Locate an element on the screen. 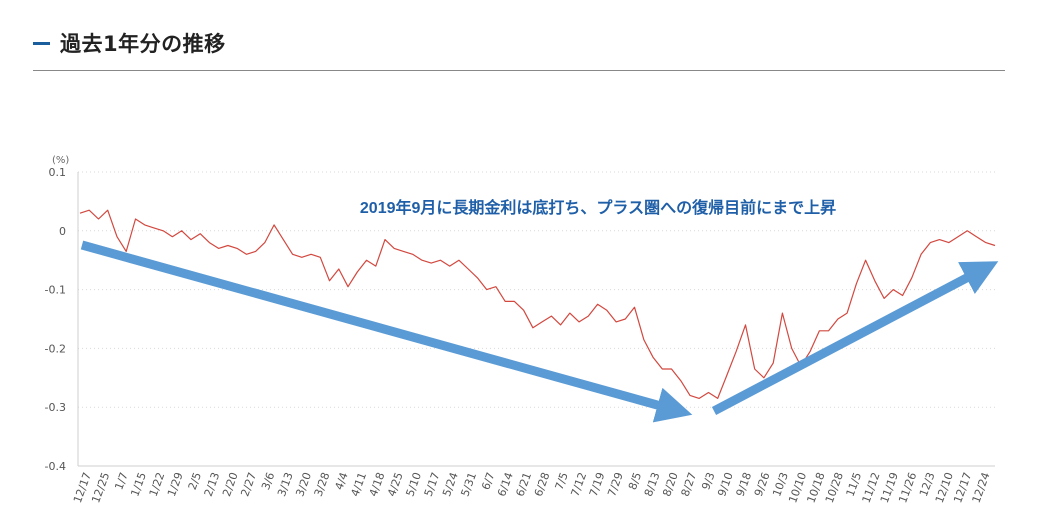 This screenshot has width=1044, height=525. x-tick-label: 5/31 is located at coordinates (468, 485).